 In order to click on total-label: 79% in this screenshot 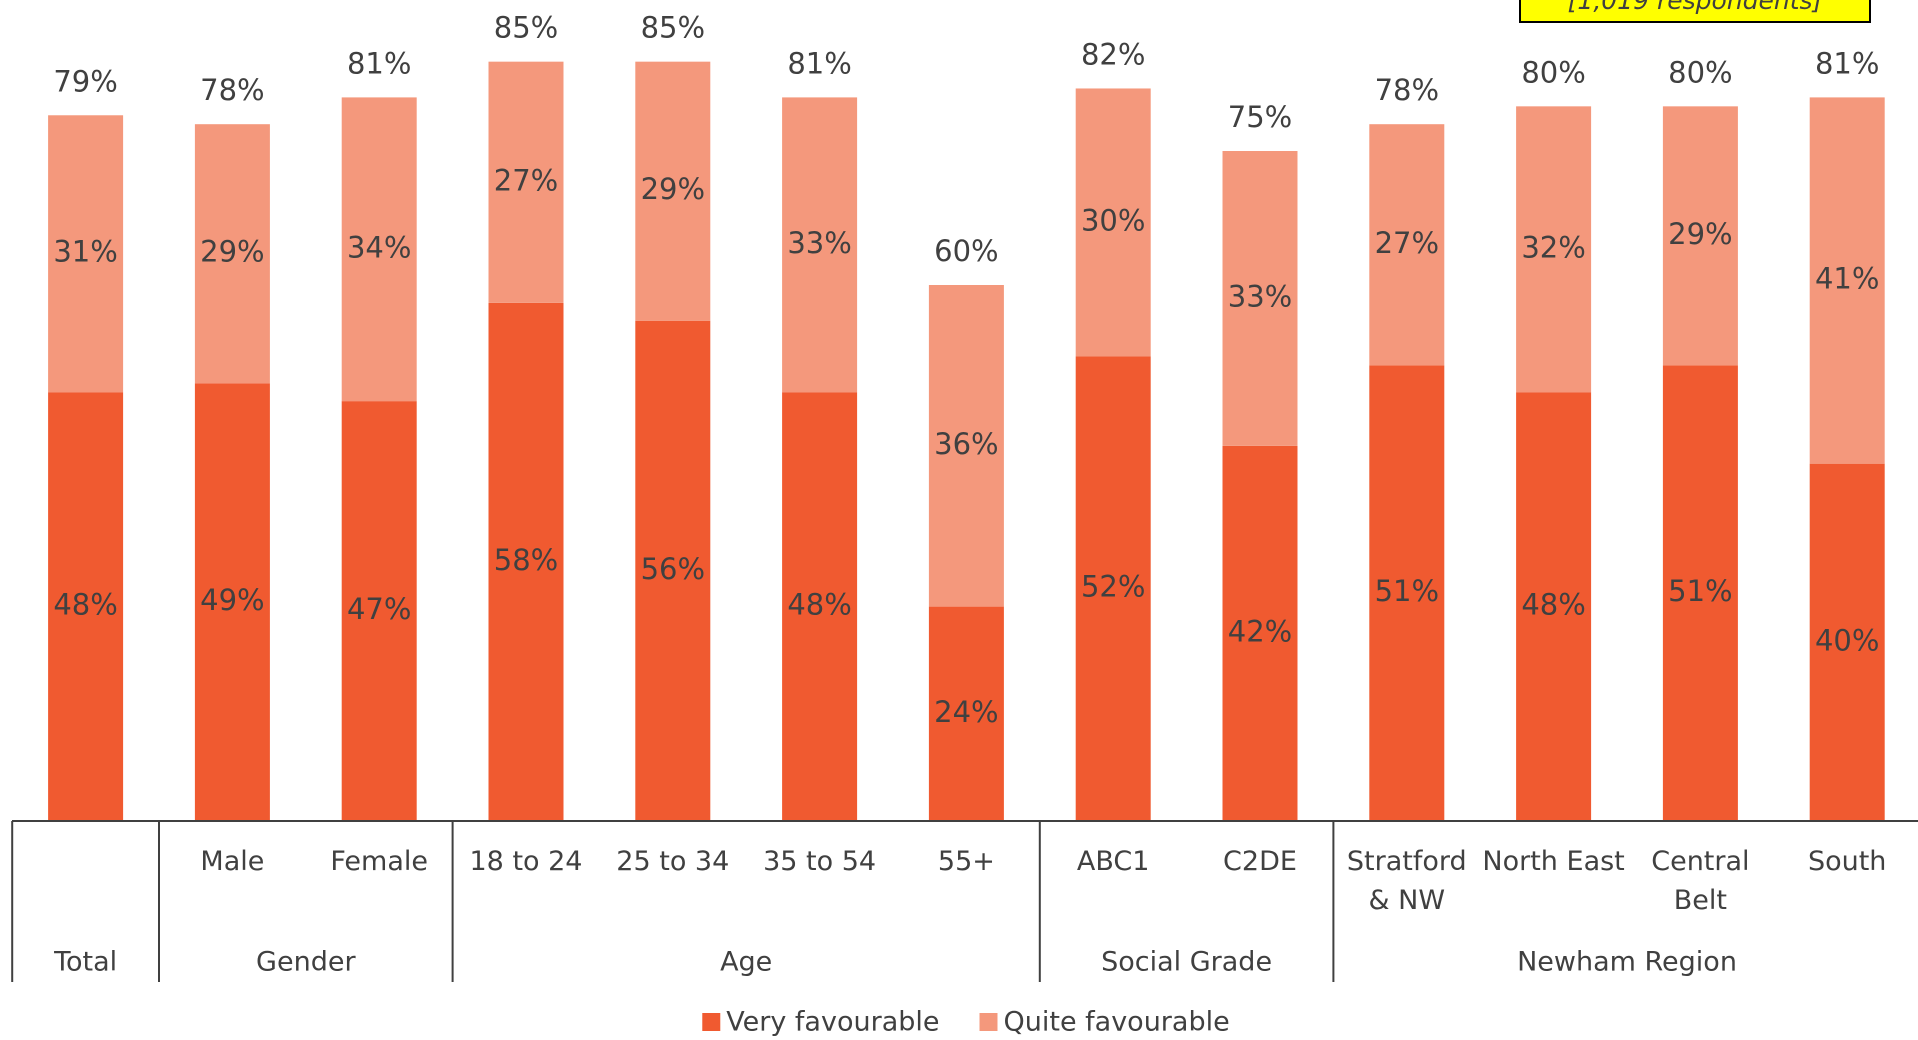, I will do `click(85, 81)`.